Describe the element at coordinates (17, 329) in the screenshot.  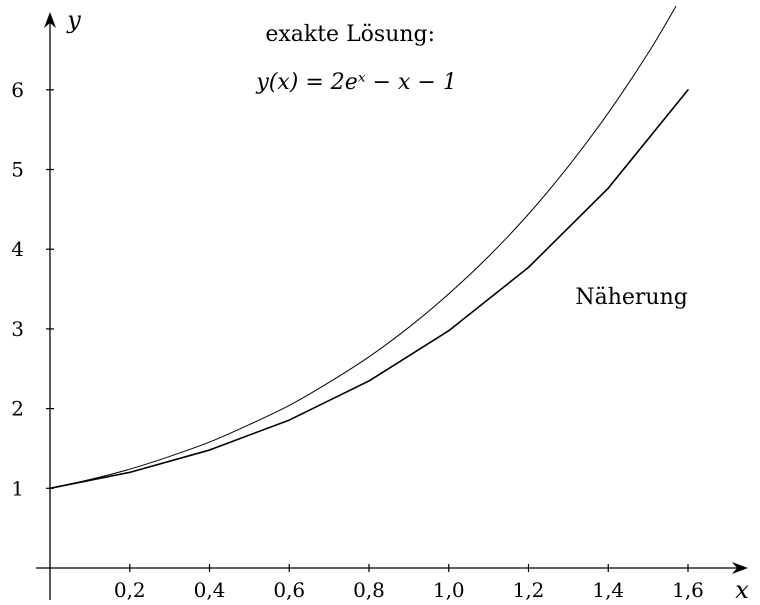
I see `y-tick-label: 3` at that location.